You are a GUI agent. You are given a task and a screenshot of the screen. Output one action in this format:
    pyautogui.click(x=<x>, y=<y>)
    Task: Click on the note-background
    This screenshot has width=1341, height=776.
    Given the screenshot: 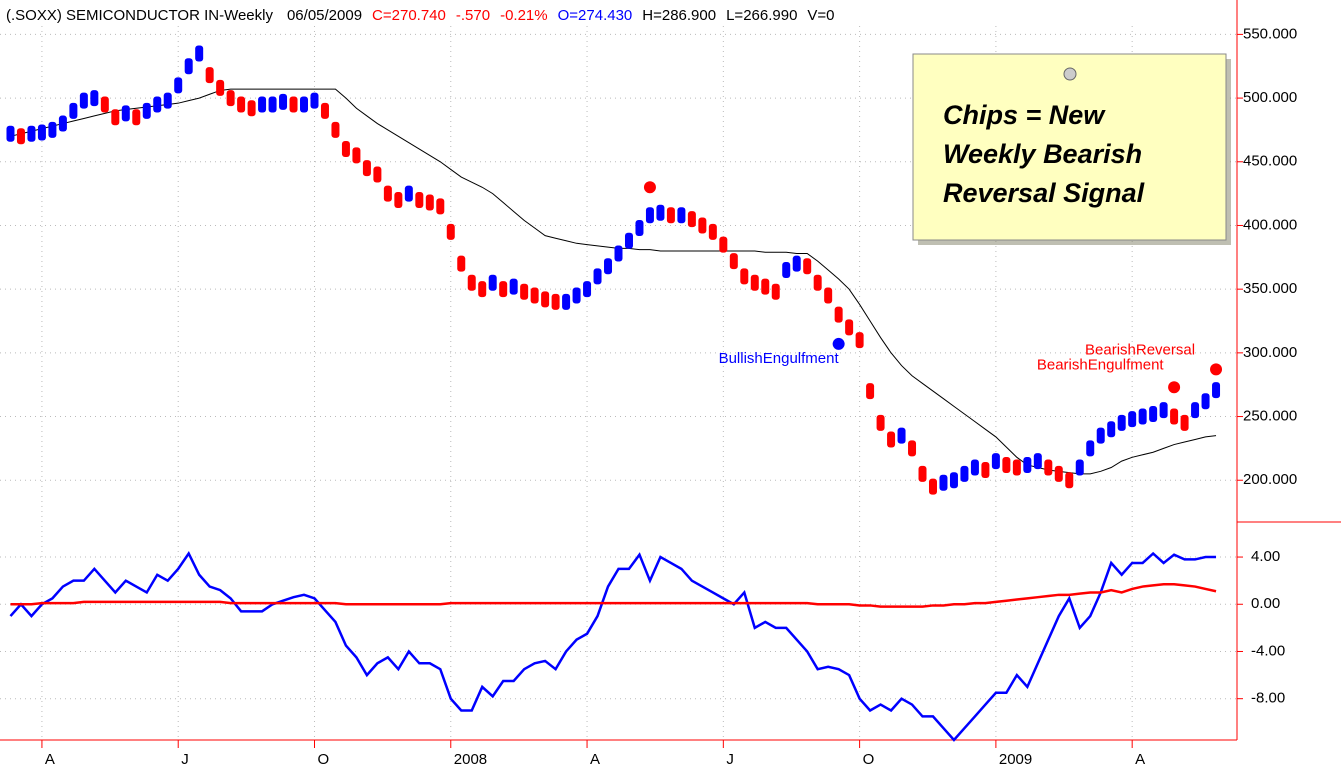 What is the action you would take?
    pyautogui.click(x=1069, y=147)
    